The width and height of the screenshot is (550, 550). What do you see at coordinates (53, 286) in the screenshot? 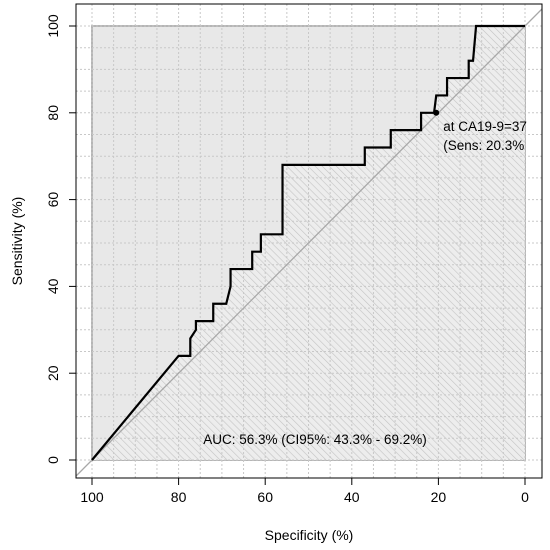
I see `y-tick-label: 40` at bounding box center [53, 286].